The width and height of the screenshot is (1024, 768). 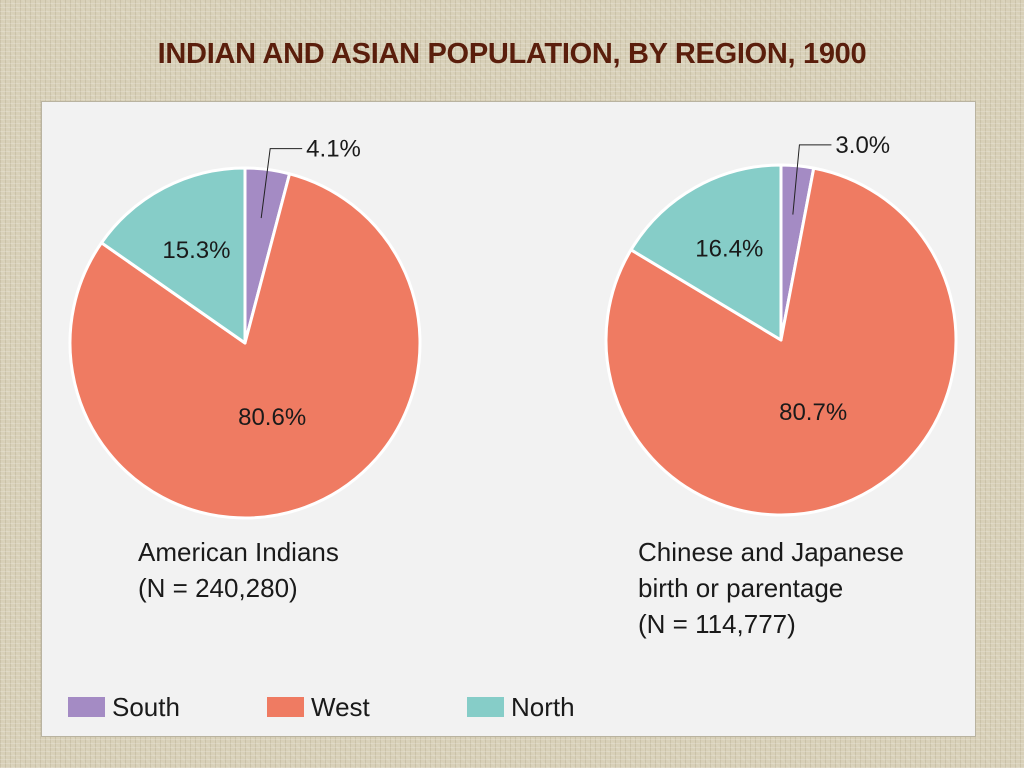 What do you see at coordinates (285, 707) in the screenshot?
I see `legend-swatch-west` at bounding box center [285, 707].